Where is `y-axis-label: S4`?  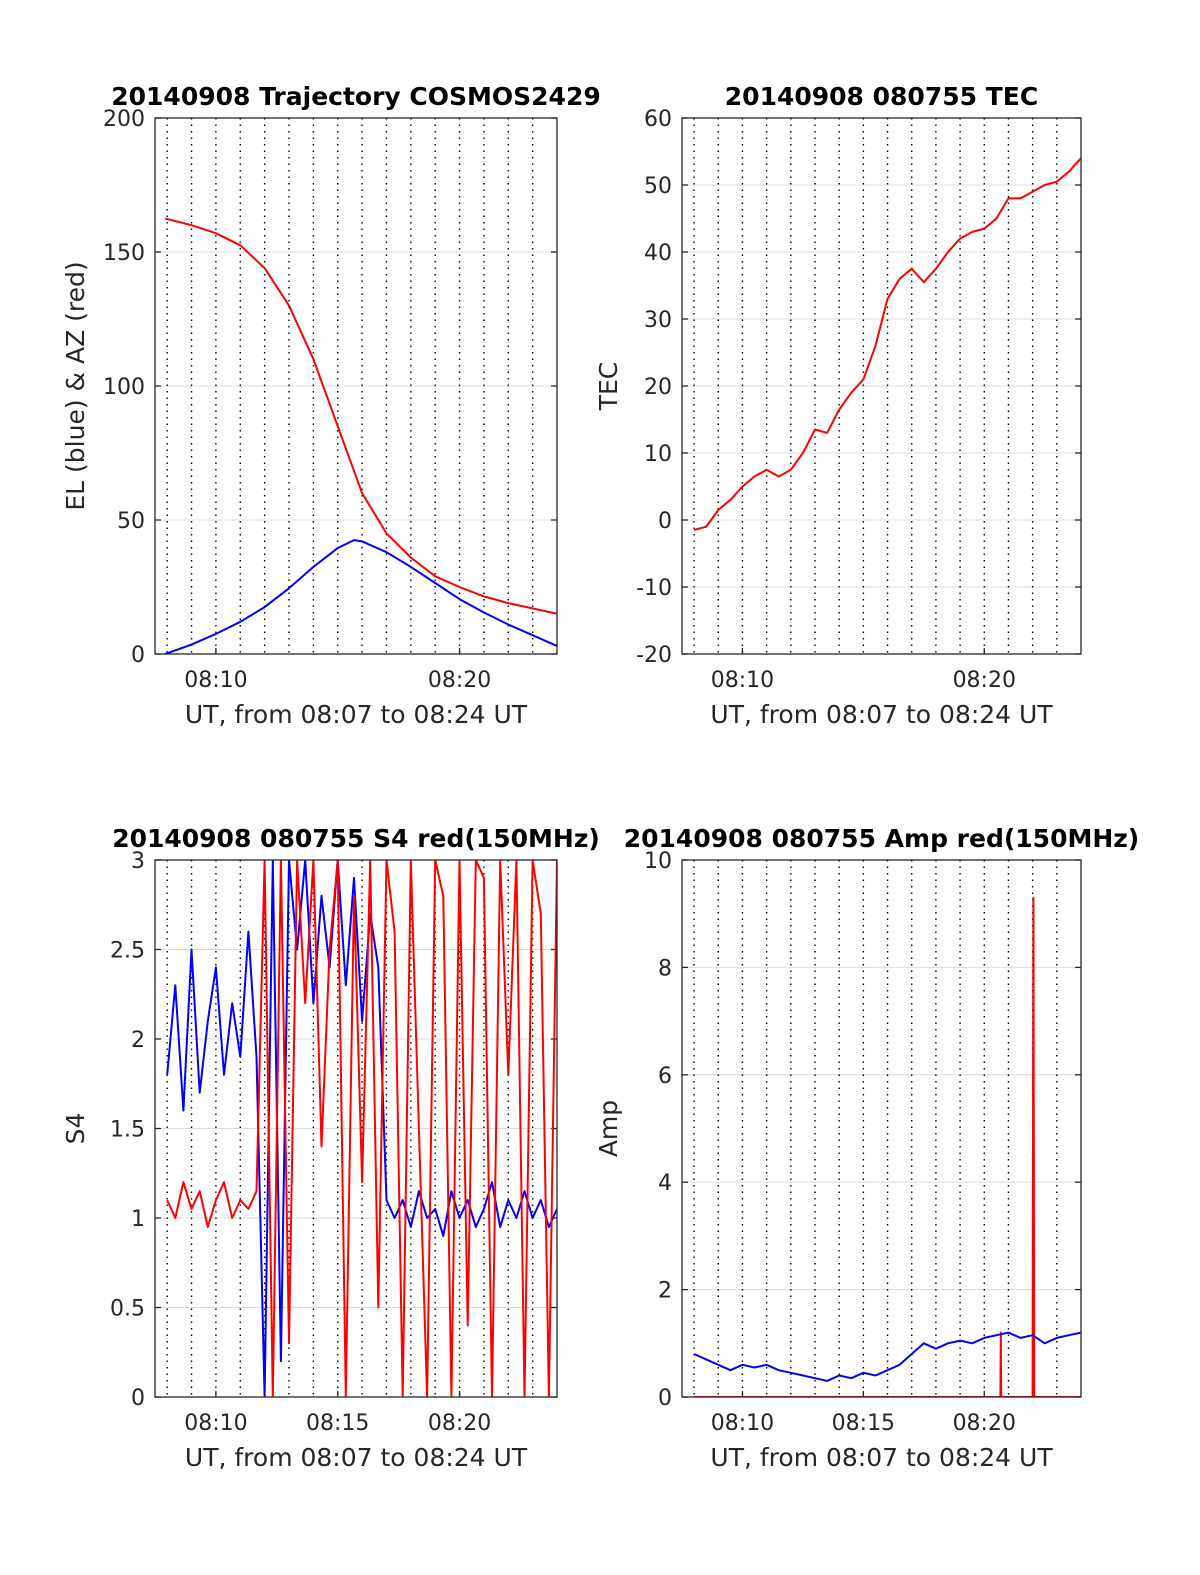
y-axis-label: S4 is located at coordinates (75, 1129).